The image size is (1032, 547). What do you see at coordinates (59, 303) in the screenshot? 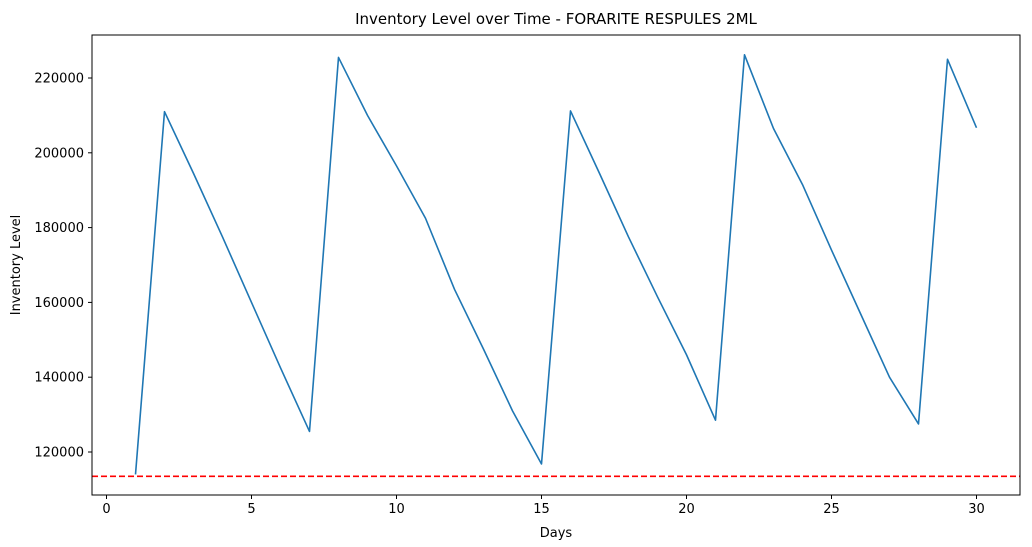
I see `y-tick-label: 160000` at bounding box center [59, 303].